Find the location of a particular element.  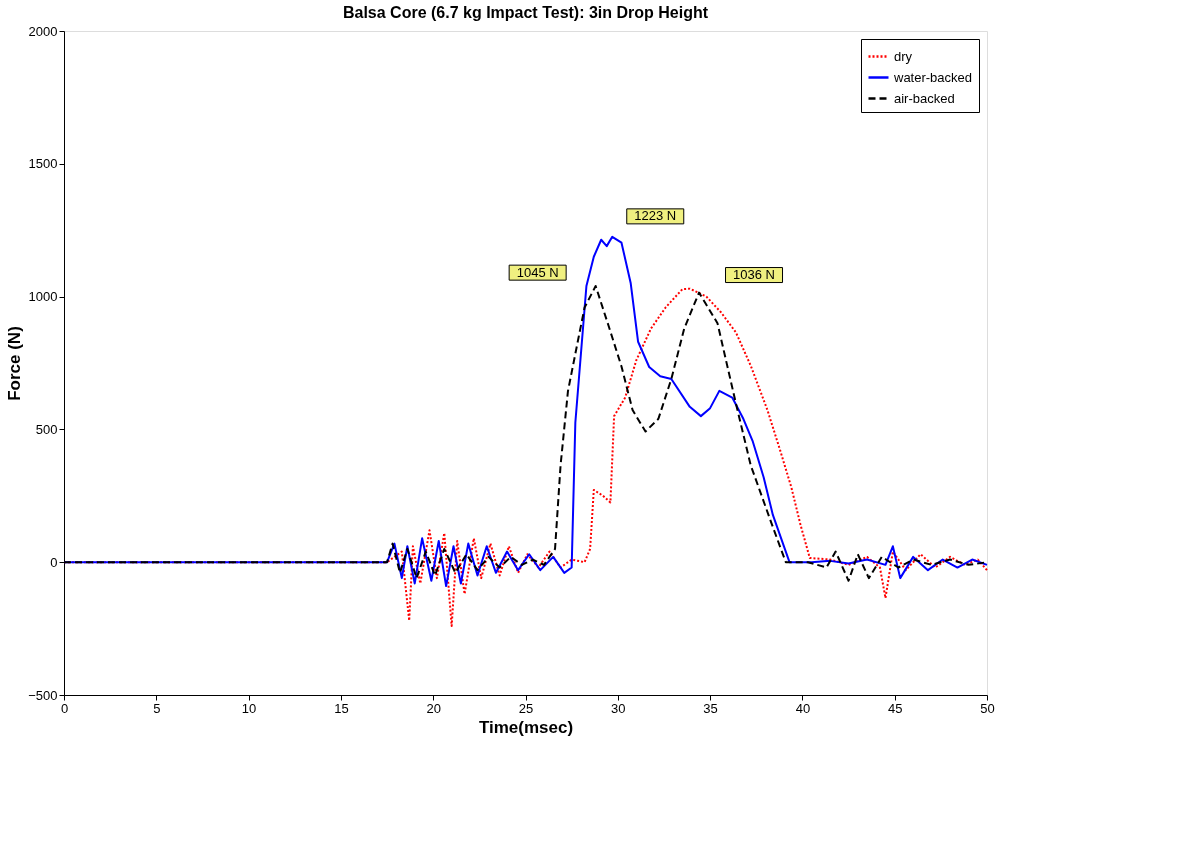

x-tick-label: 20 is located at coordinates (433, 708).